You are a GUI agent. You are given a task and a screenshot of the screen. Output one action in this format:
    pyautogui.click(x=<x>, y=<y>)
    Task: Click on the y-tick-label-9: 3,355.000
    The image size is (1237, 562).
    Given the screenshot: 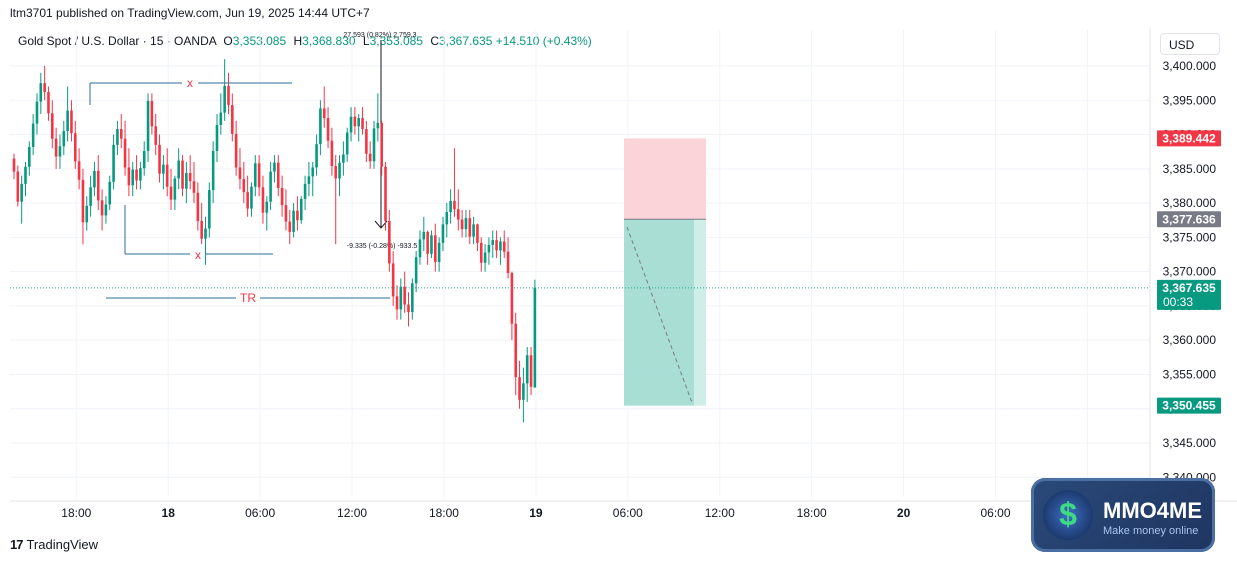 What is the action you would take?
    pyautogui.click(x=1190, y=374)
    